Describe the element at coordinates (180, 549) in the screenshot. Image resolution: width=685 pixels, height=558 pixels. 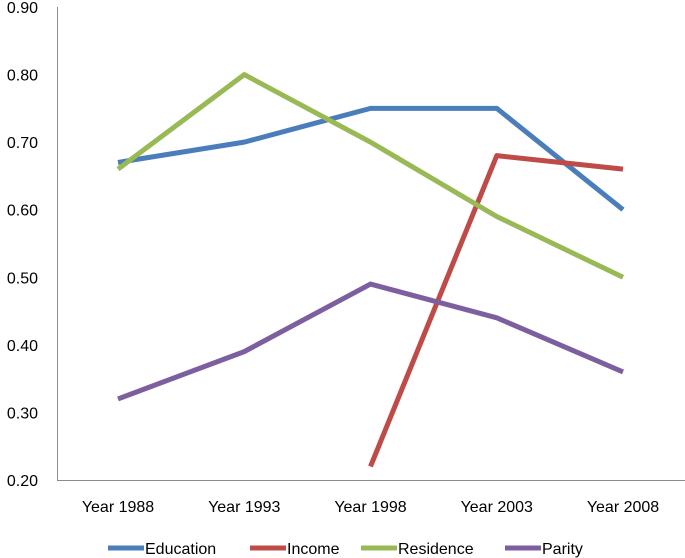
I see `legend-label: Education` at that location.